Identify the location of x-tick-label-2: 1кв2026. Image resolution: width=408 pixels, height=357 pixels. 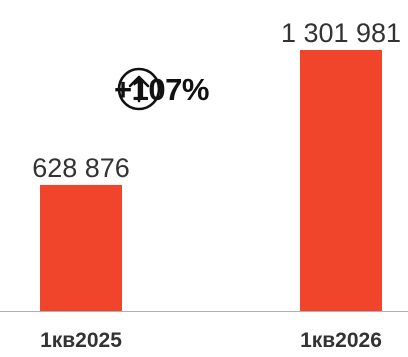
(341, 340).